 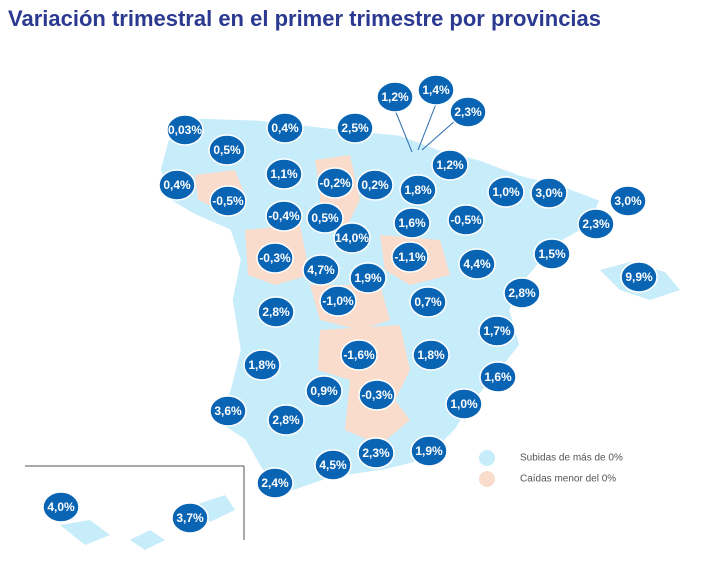 I want to click on legend-label: Subidas de más de 0%, so click(x=571, y=458).